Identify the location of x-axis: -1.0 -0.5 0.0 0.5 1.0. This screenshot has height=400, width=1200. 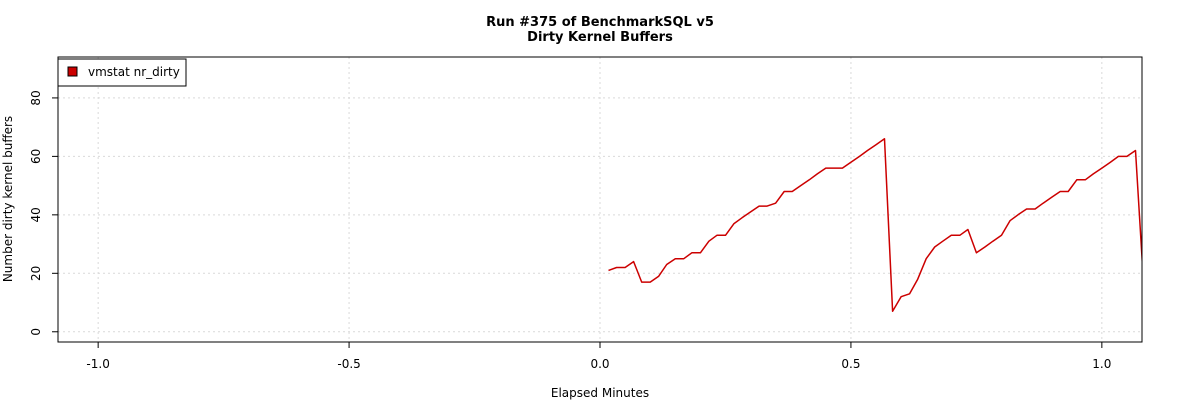
(598, 356).